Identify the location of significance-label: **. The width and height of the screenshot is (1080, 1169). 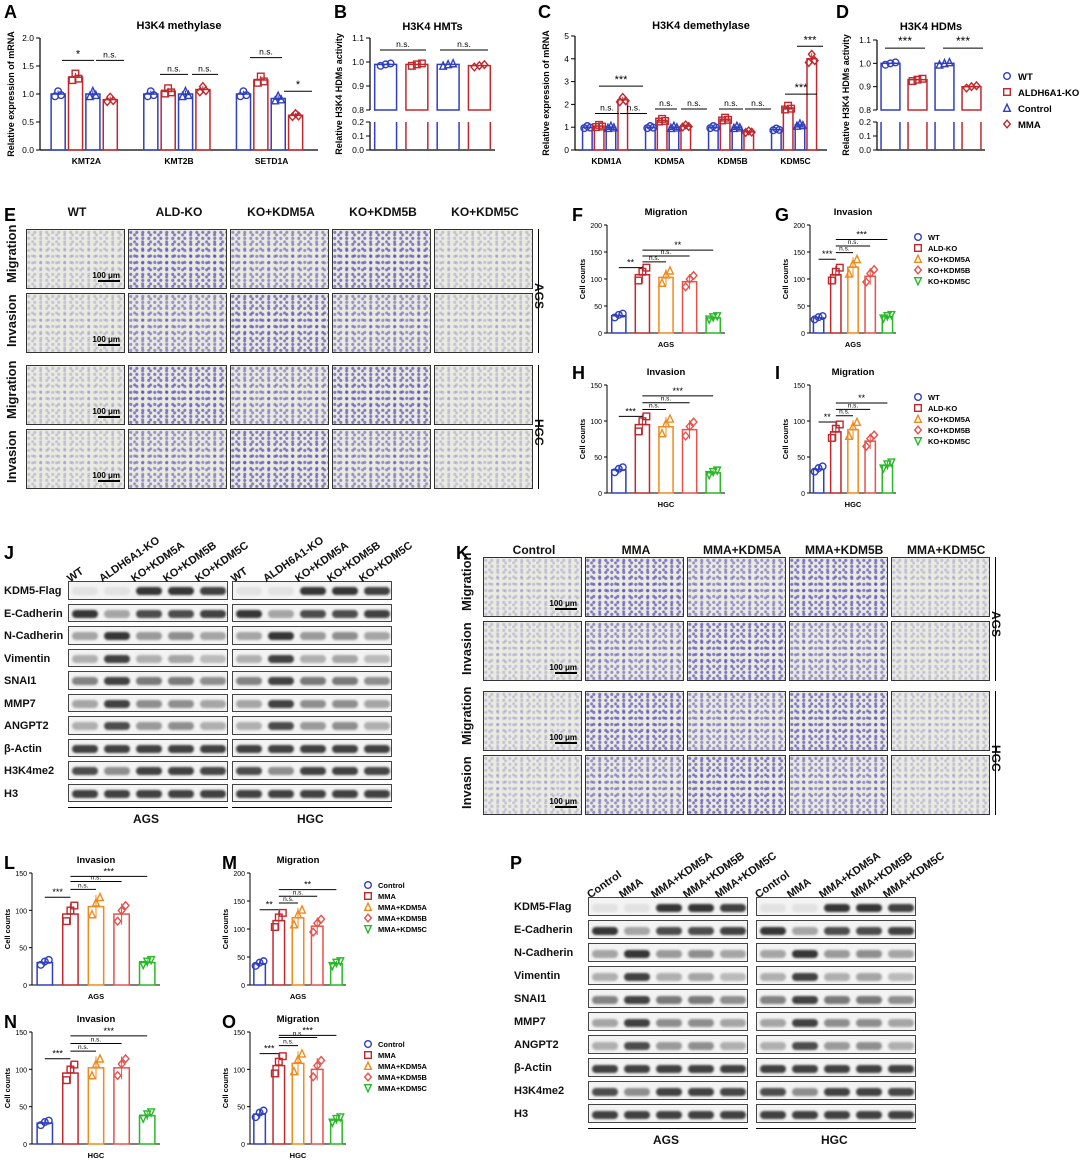
(631, 263).